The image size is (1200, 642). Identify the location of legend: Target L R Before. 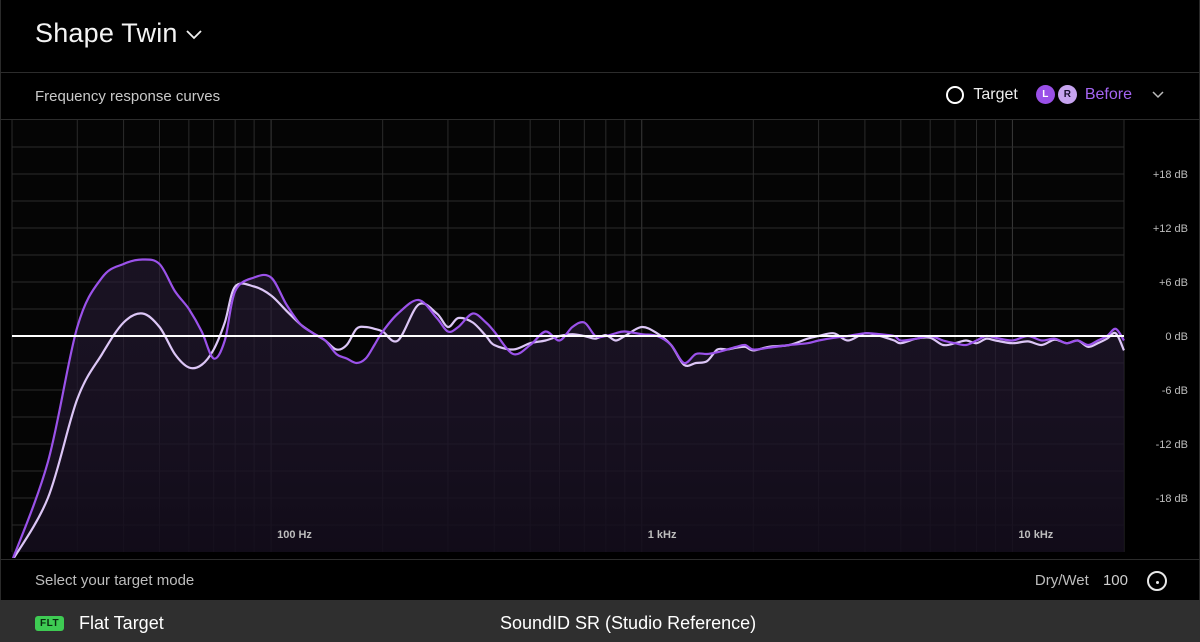
(1055, 94).